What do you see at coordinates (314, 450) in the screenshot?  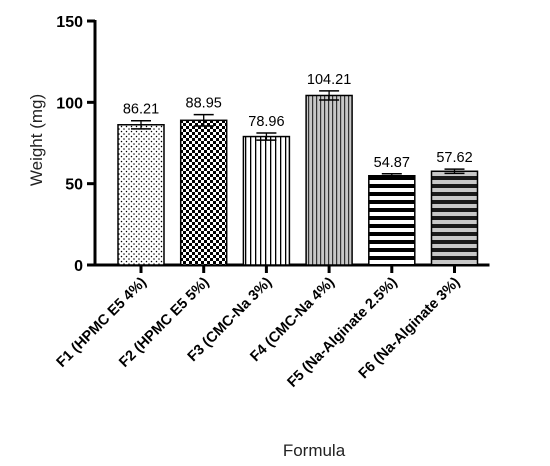 I see `x-axis-title: Formula` at bounding box center [314, 450].